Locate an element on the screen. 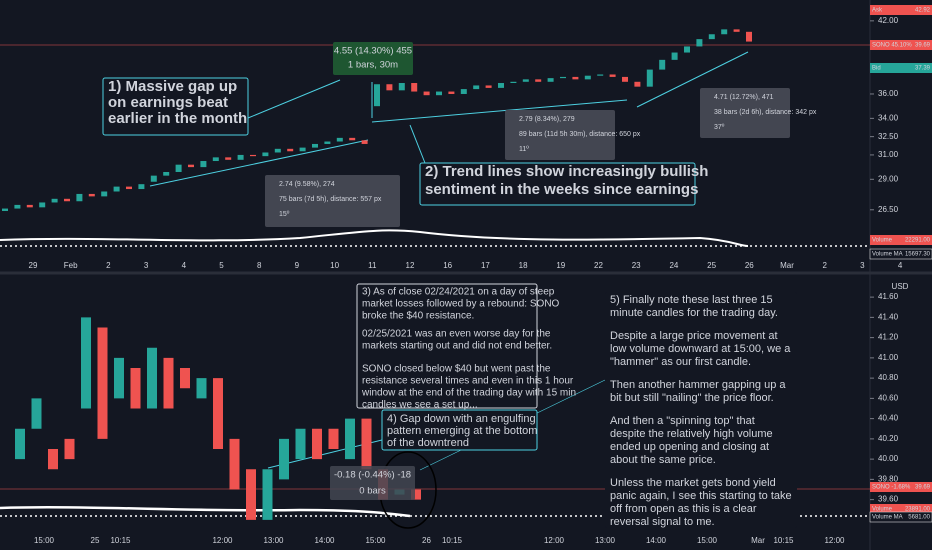 The image size is (932, 550). currency-label: USD is located at coordinates (900, 286).